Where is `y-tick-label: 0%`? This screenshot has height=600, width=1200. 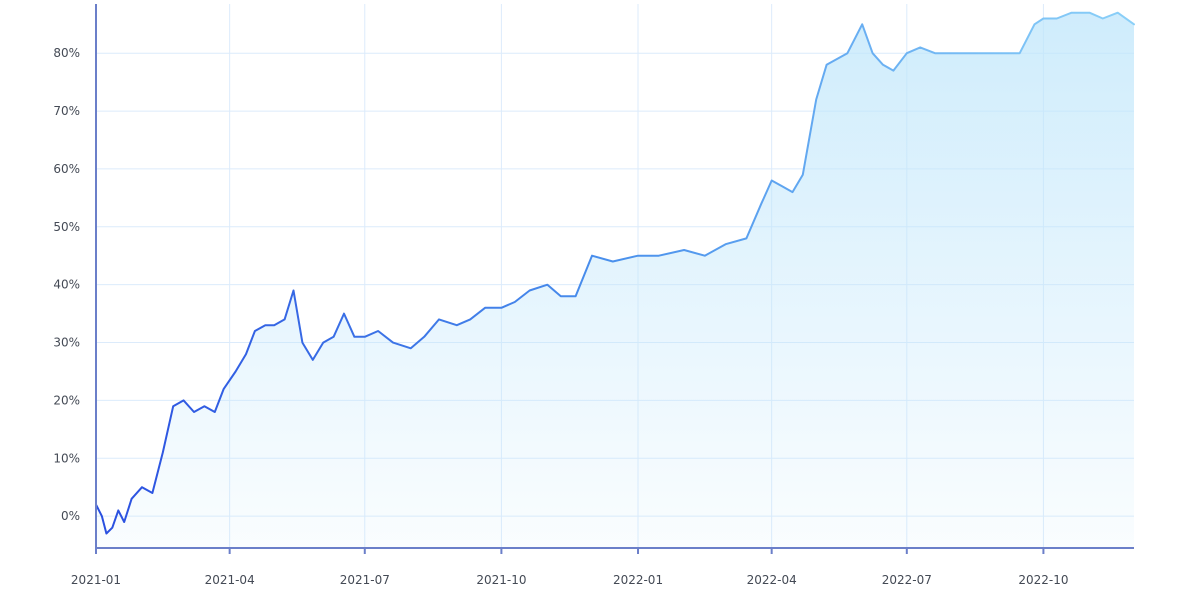
y-tick-label: 0% is located at coordinates (70, 516).